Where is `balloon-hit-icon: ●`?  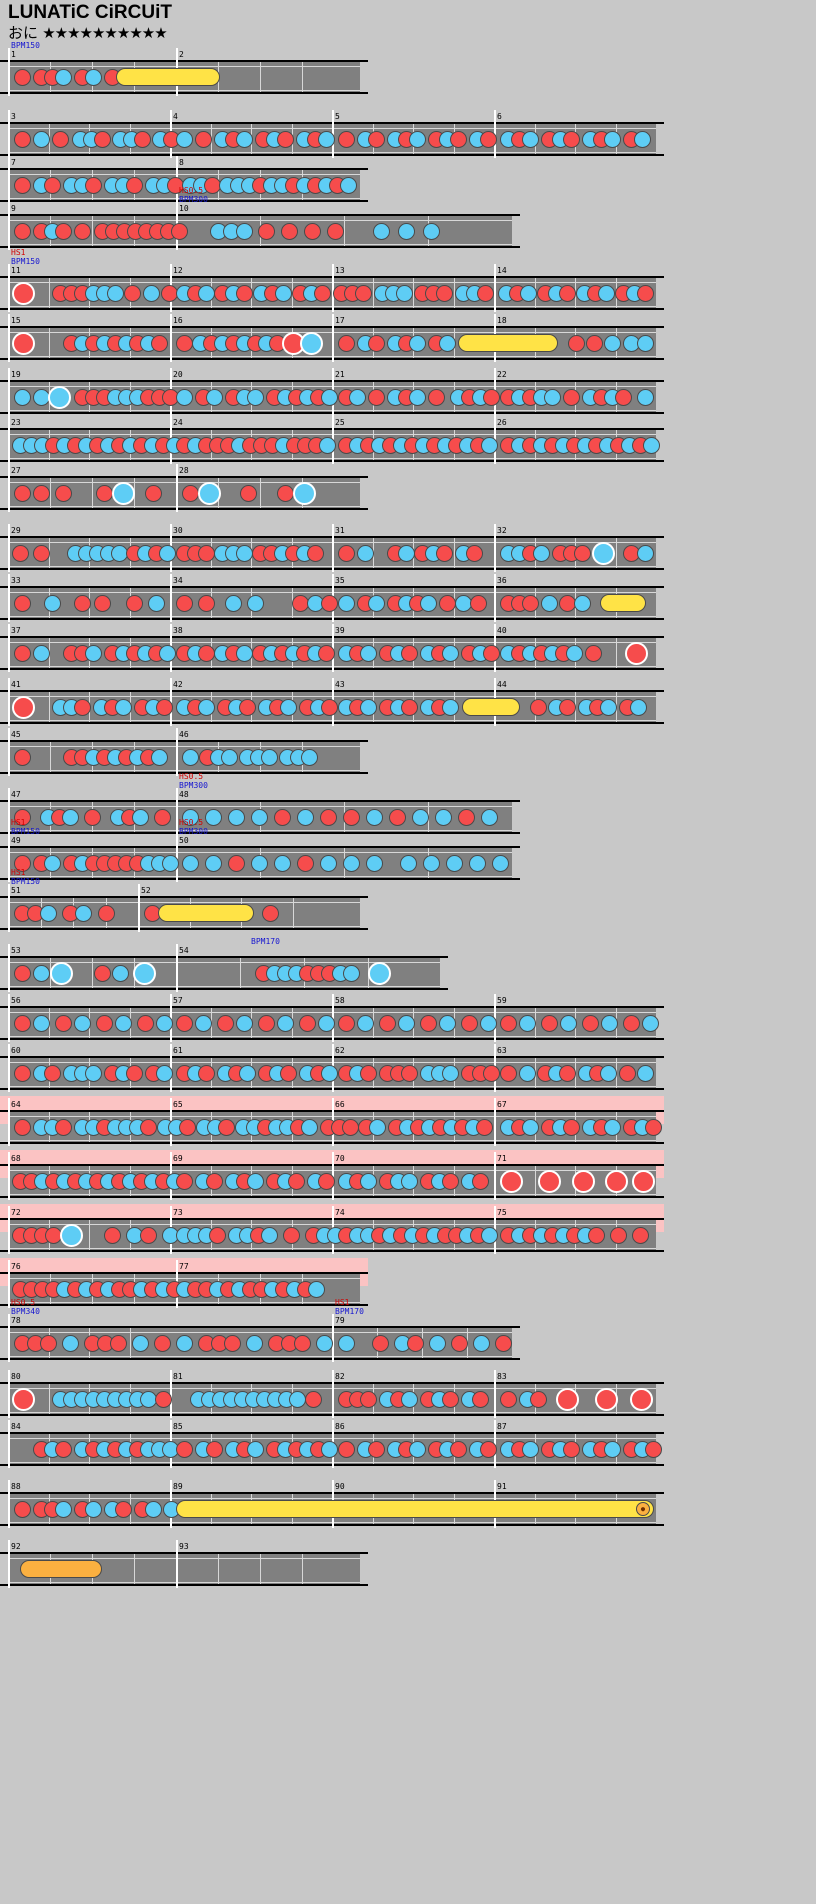 balloon-hit-icon: ● is located at coordinates (643, 1509).